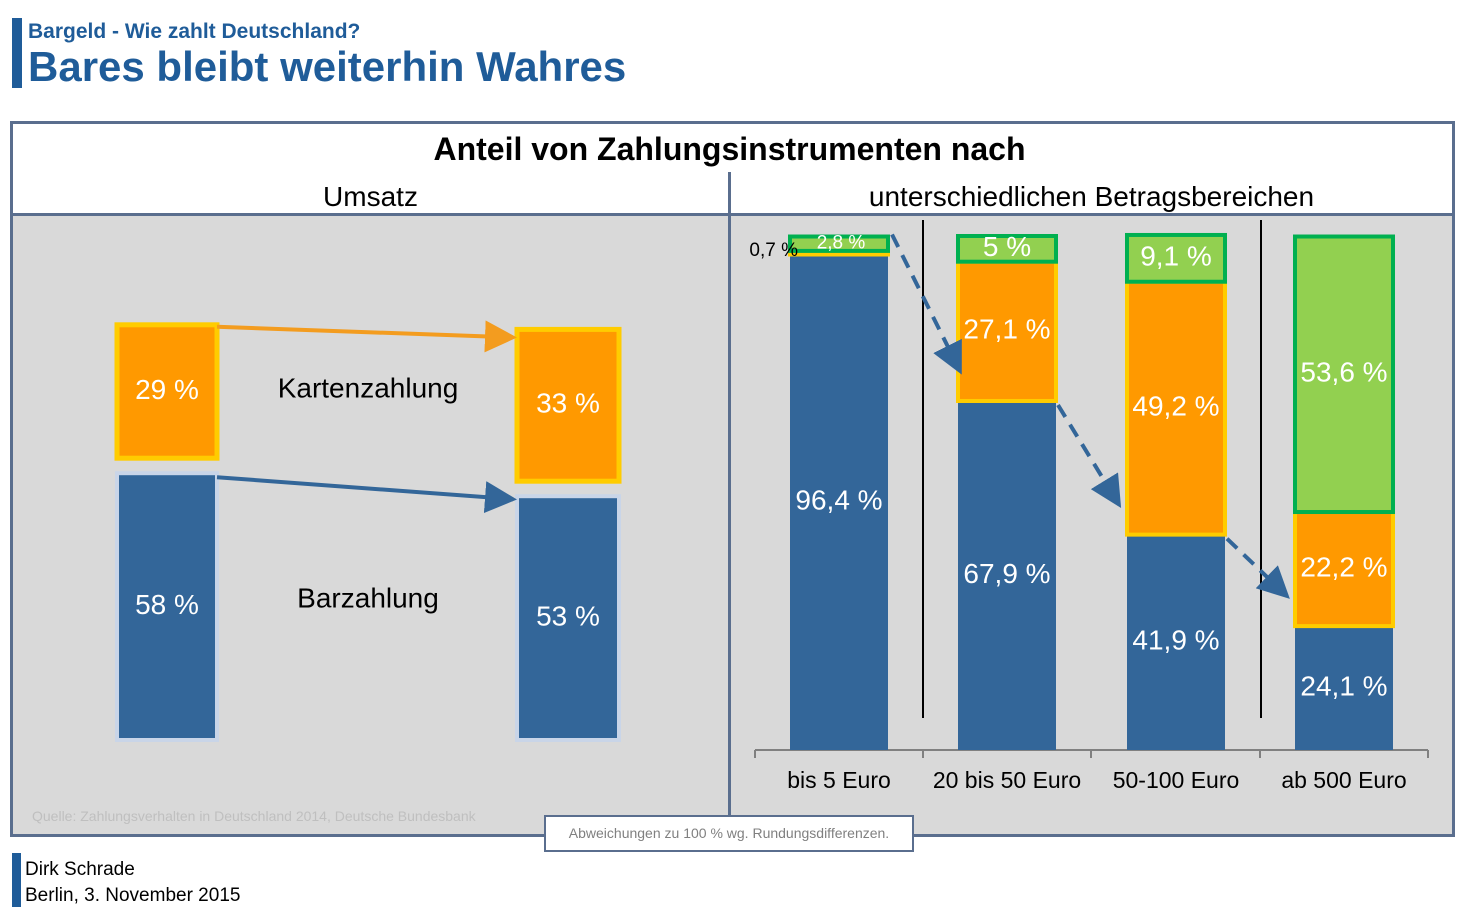 The width and height of the screenshot is (1459, 907). I want to click on presentation-date: Berlin, 3. November 2015, so click(133, 895).